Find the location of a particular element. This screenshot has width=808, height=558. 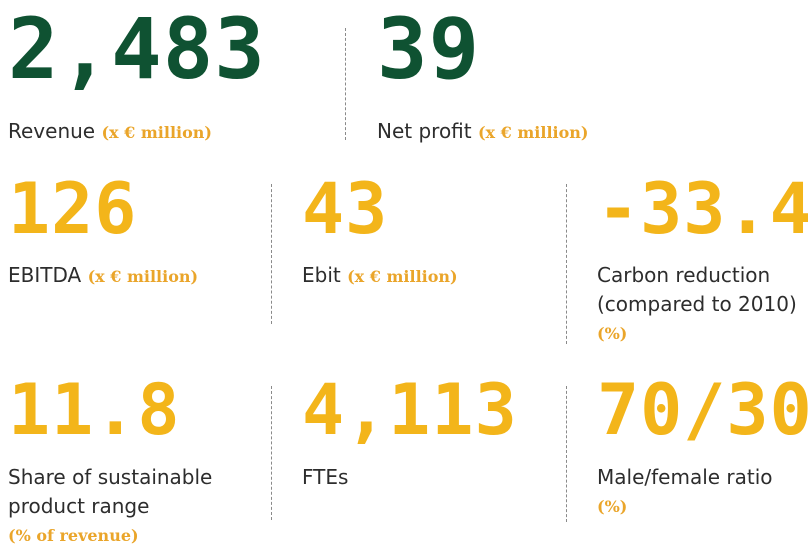

carbon-value: -33.4 is located at coordinates (702, 209).